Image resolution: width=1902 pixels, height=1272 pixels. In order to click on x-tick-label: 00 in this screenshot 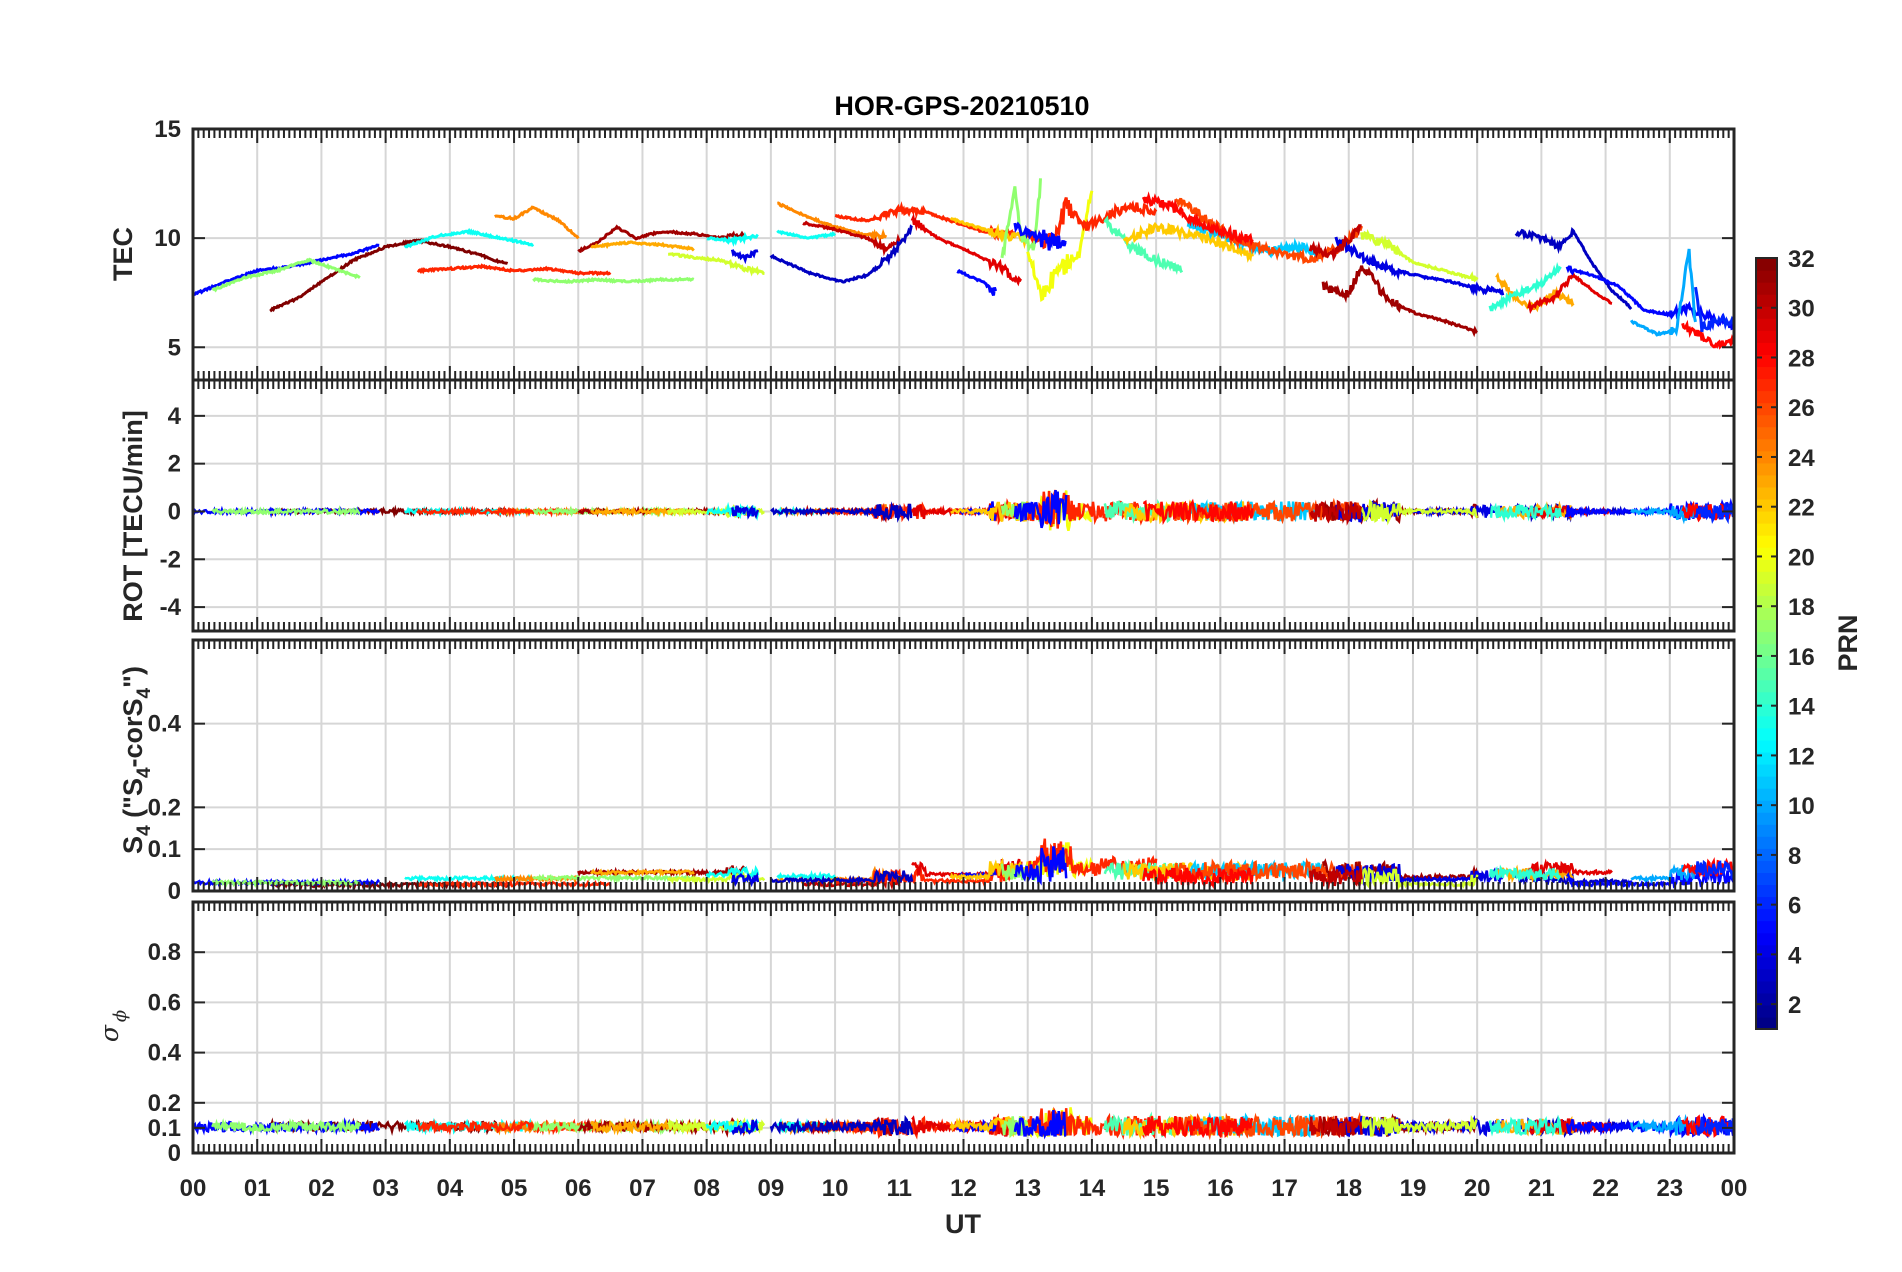, I will do `click(1734, 1188)`.